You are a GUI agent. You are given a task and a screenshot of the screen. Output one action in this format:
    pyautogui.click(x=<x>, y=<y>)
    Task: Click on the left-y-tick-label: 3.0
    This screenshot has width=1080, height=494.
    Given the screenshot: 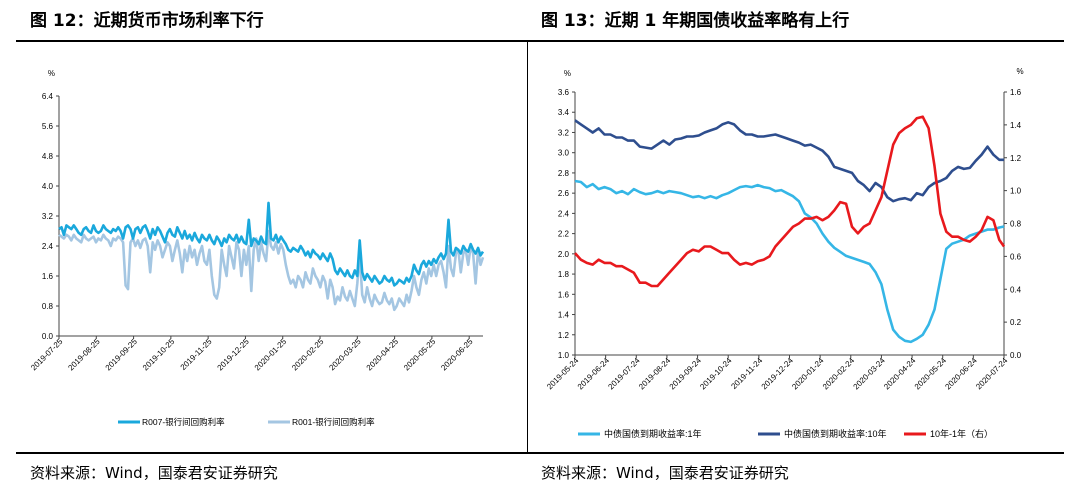 What is the action you would take?
    pyautogui.click(x=564, y=153)
    